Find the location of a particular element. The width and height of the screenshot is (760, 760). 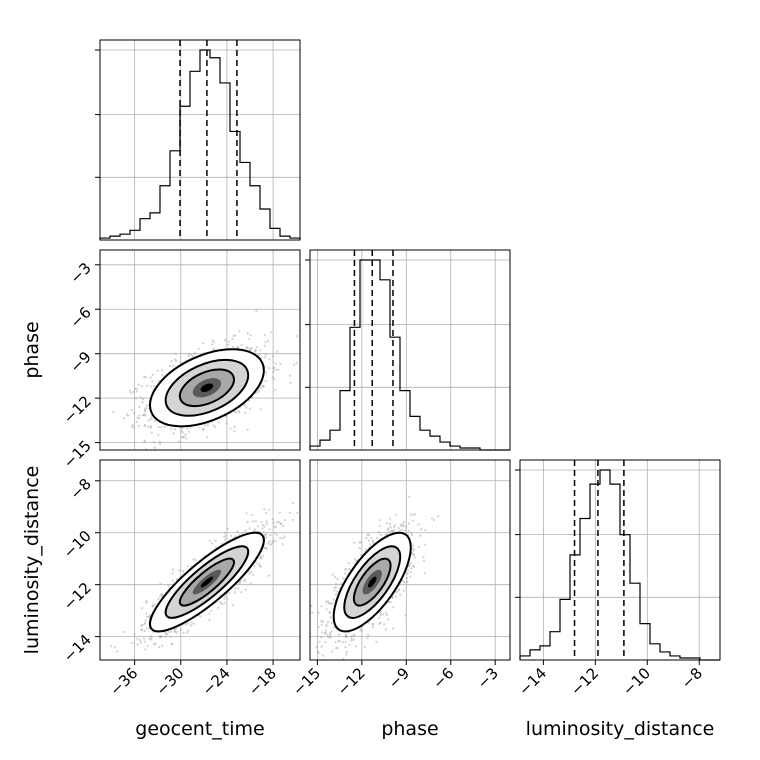

y-tick-label: −12 is located at coordinates (77, 409).